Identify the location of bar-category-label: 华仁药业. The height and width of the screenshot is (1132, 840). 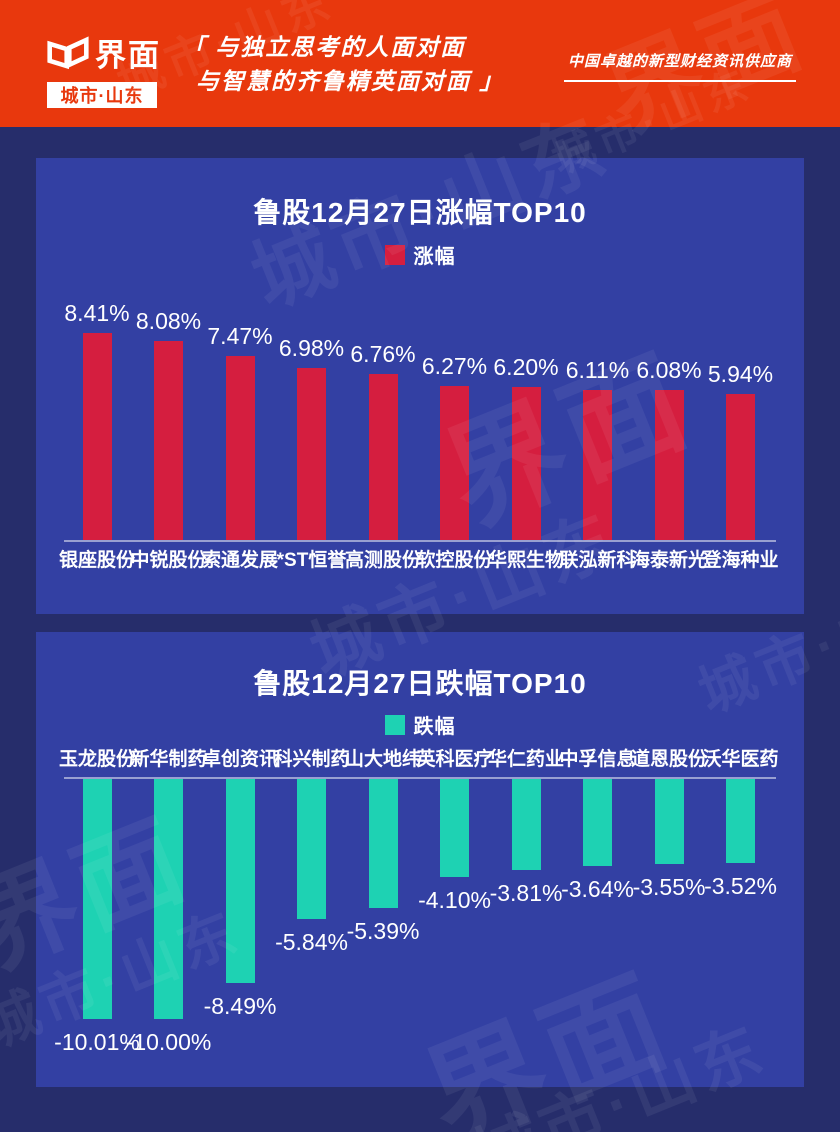
(525, 759).